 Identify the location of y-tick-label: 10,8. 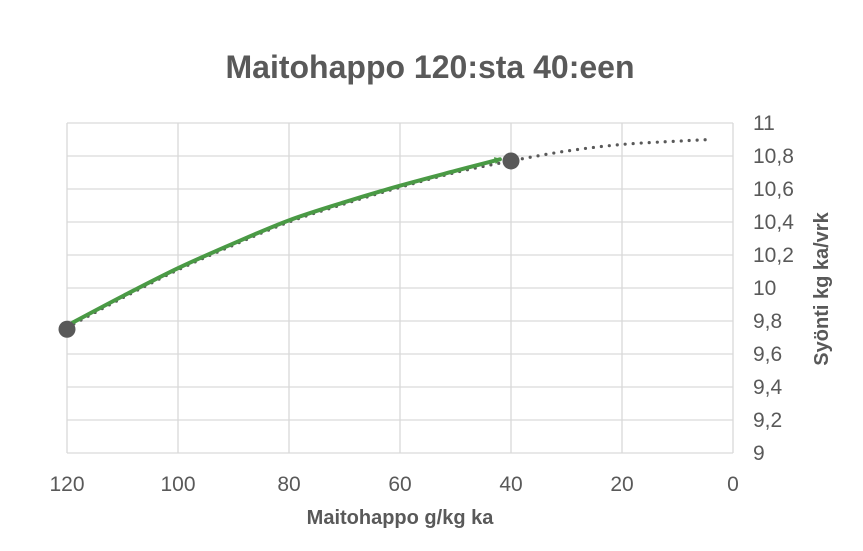
(773, 156).